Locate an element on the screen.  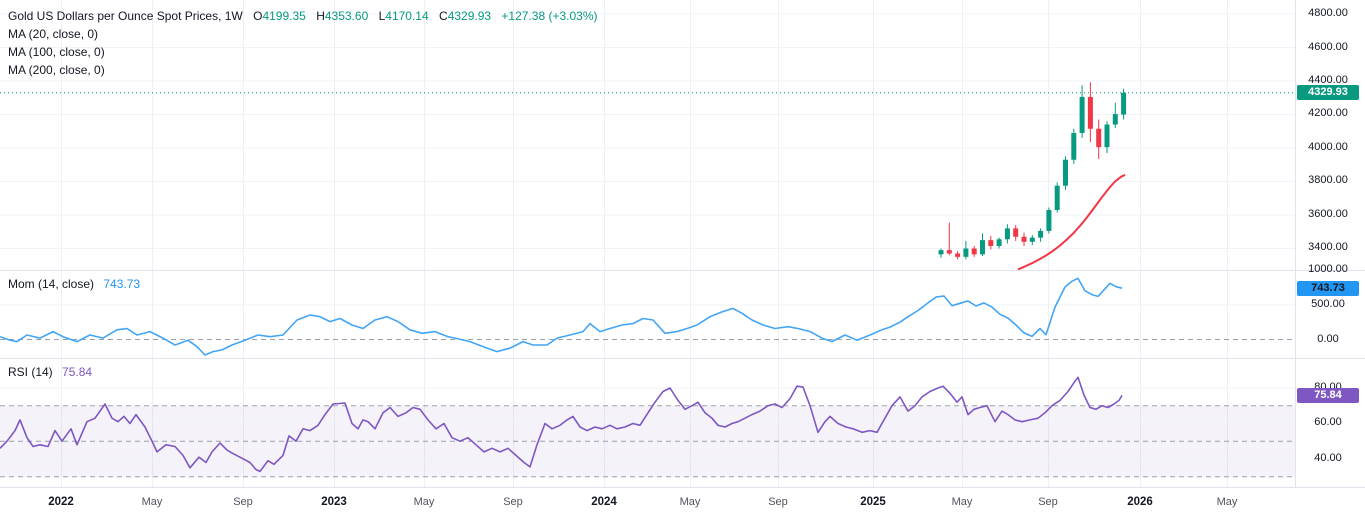
momentum-value: 743.73 is located at coordinates (122, 284).